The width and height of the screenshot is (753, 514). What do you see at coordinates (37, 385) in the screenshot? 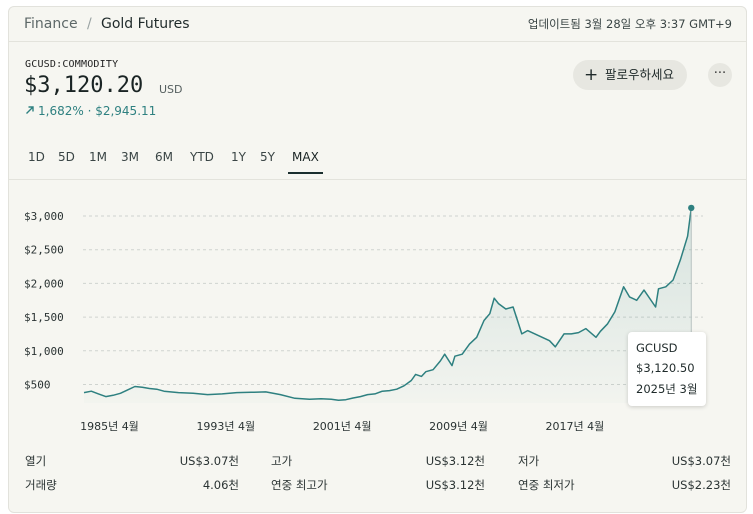
I see `y-axis-label: $500` at bounding box center [37, 385].